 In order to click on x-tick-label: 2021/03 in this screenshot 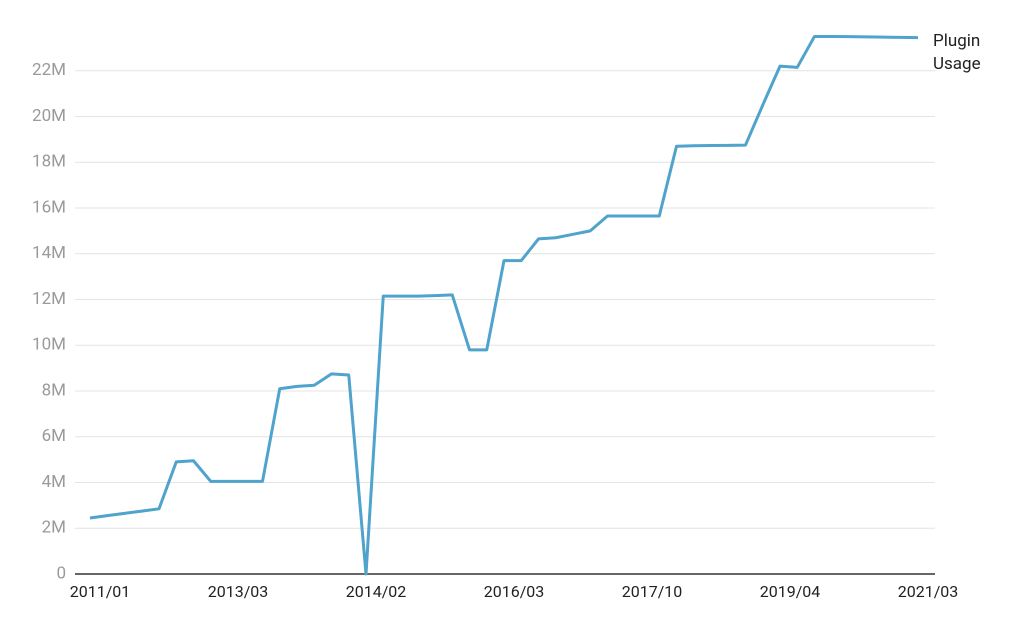, I will do `click(928, 591)`.